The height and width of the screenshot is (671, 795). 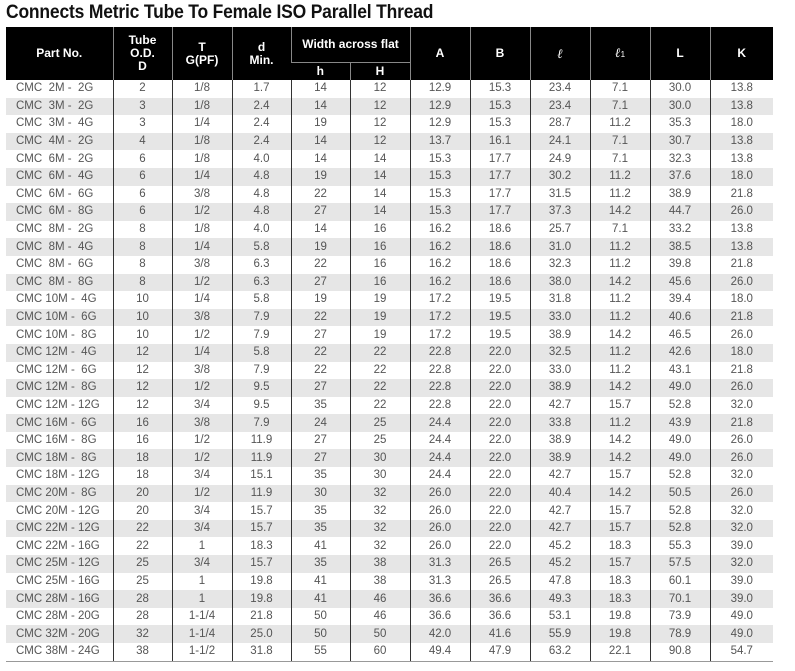 What do you see at coordinates (680, 282) in the screenshot?
I see `cell-L: 45.6` at bounding box center [680, 282].